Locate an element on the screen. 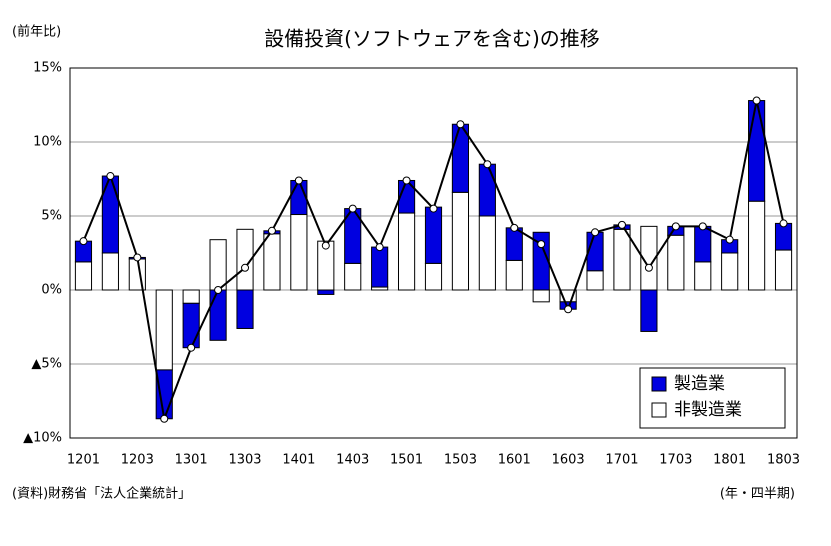 This screenshot has height=546, width=831. x-tick-label: 1303 is located at coordinates (244, 460).